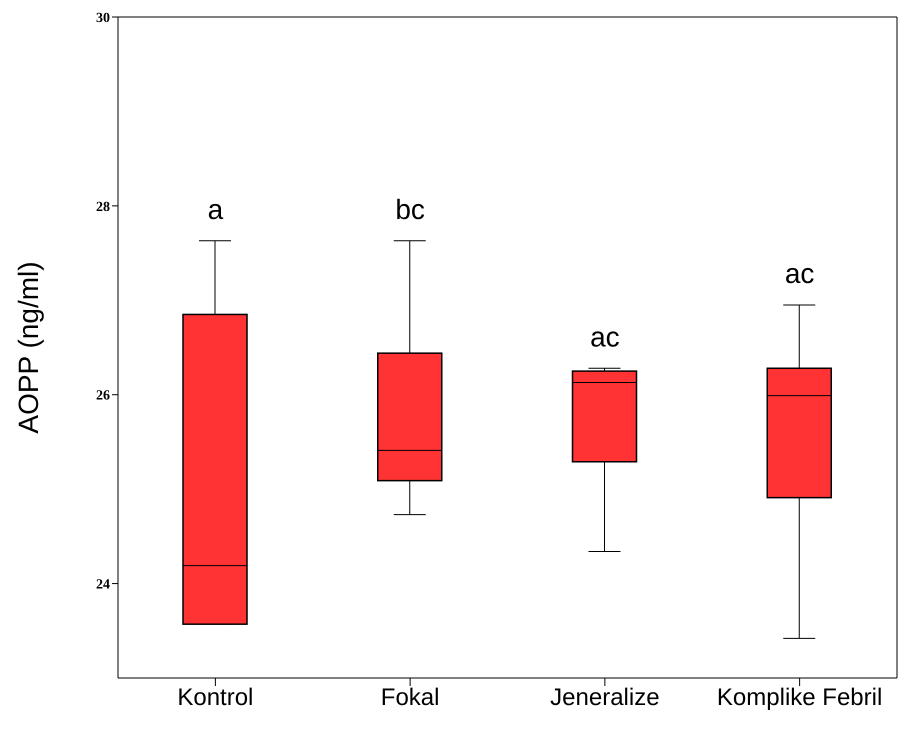 This screenshot has width=920, height=751. Describe the element at coordinates (799, 698) in the screenshot. I see `x-tick-label: Komplike Febril` at that location.